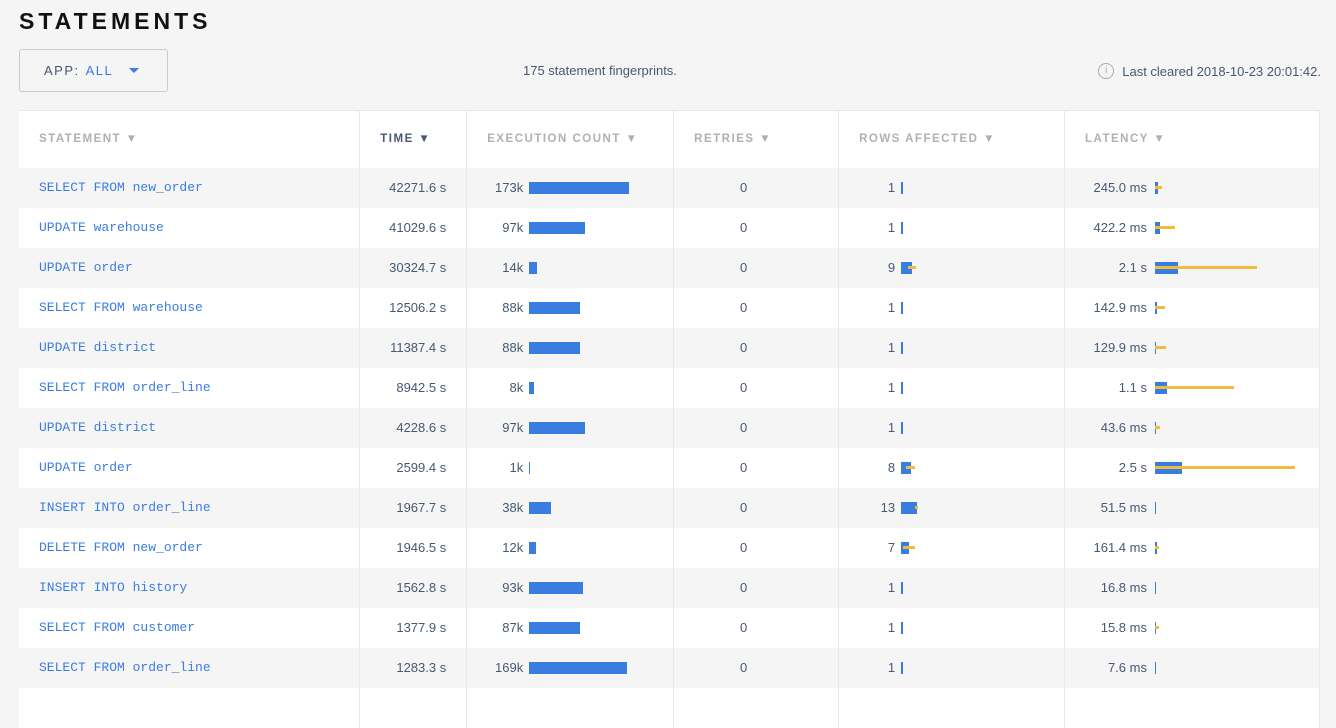 This screenshot has height=728, width=1336. What do you see at coordinates (93, 70) in the screenshot?
I see `app-filter-dropdown: APP: ALL` at bounding box center [93, 70].